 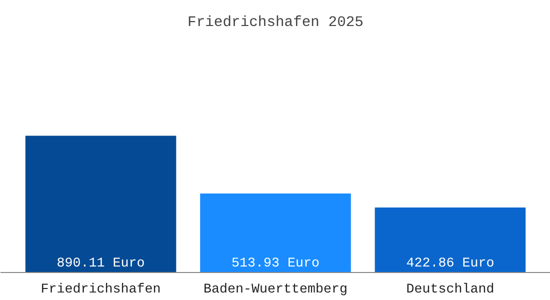 I want to click on chart-title: Friedrichshafen 2025, so click(x=276, y=23).